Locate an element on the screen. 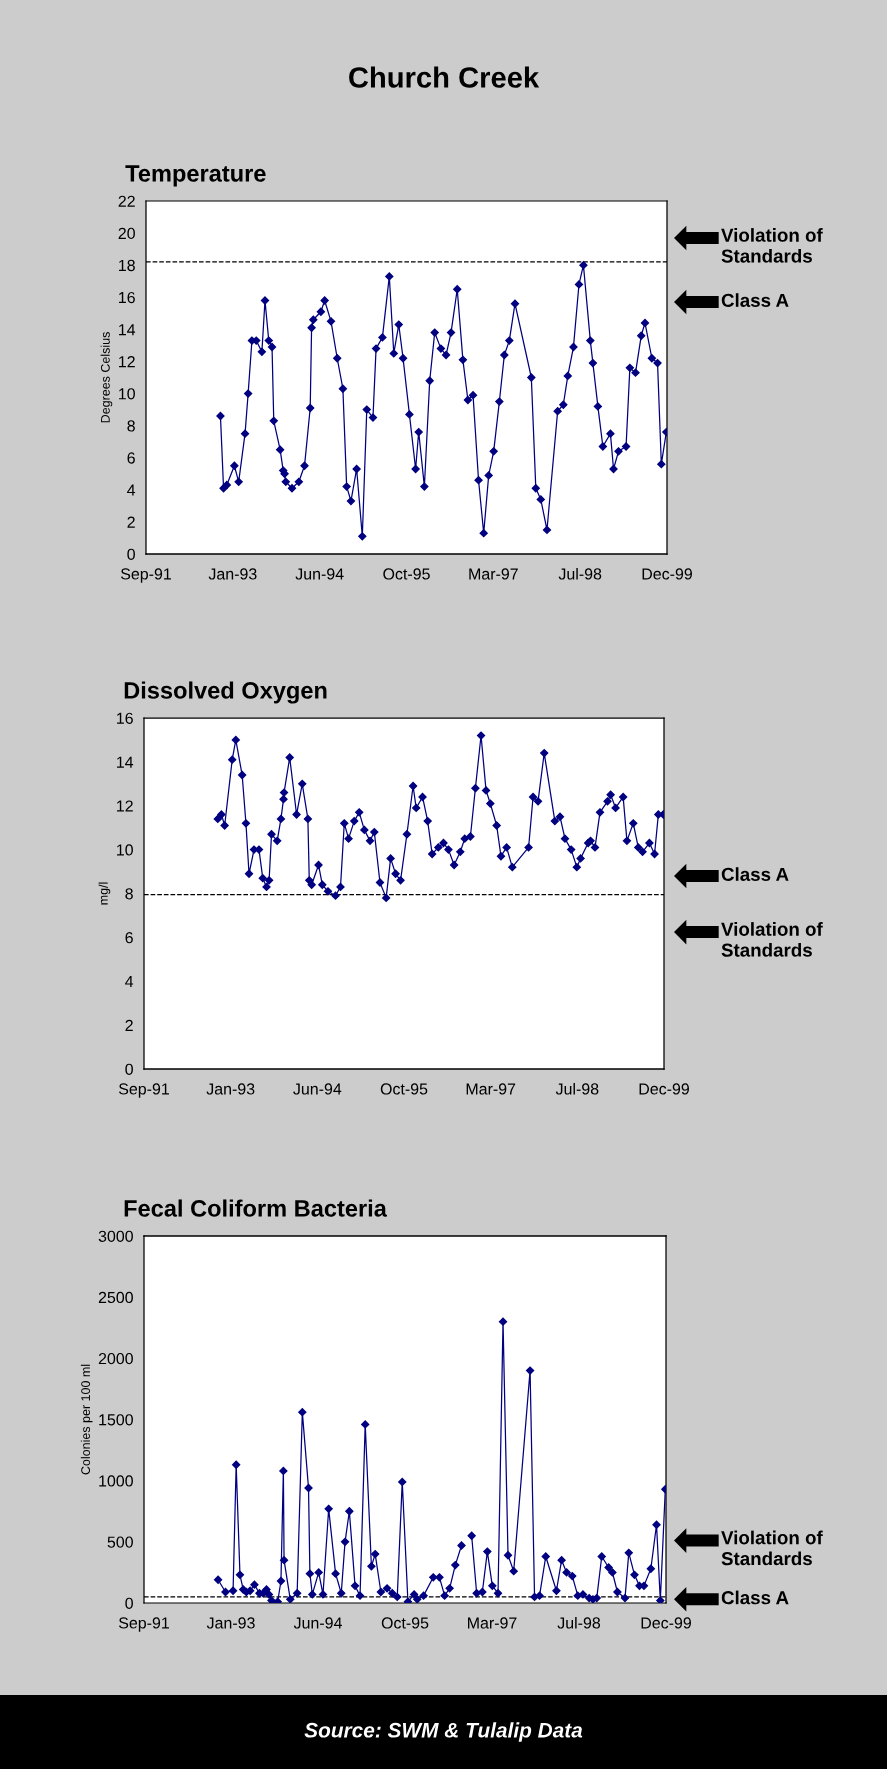 The width and height of the screenshot is (887, 1769). y-tick-label: 3000 is located at coordinates (115, 1236).